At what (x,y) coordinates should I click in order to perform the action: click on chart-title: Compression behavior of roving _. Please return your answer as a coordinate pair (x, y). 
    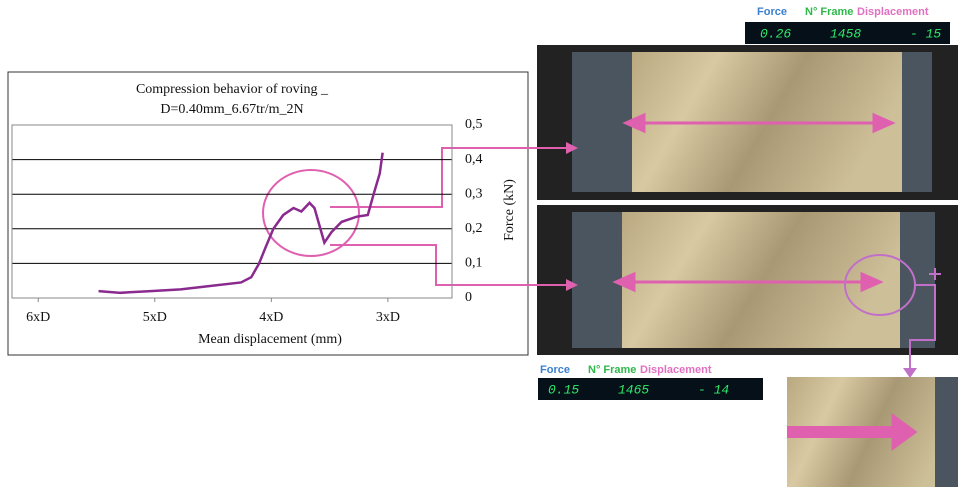
    Looking at the image, I should click on (232, 89).